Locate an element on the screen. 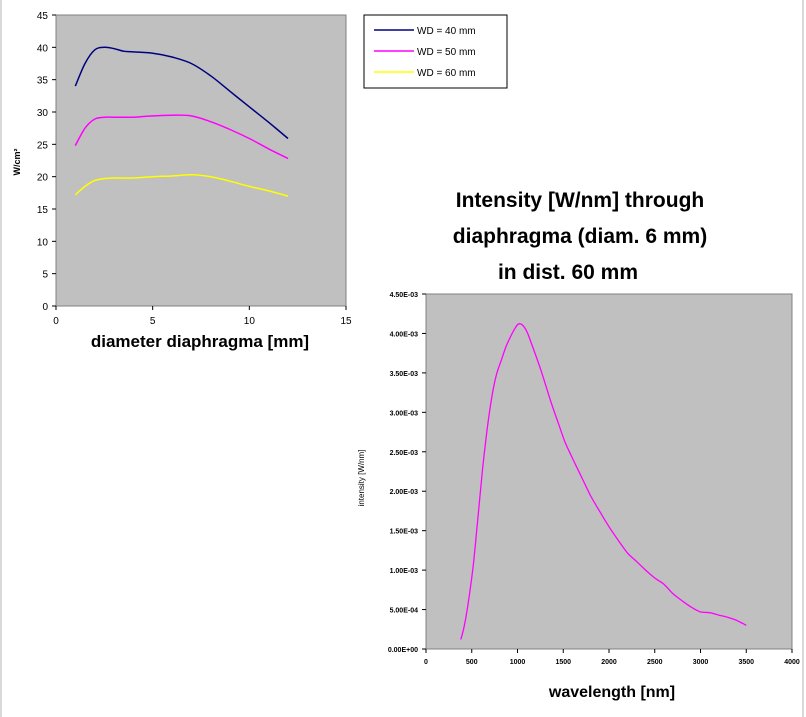  chart2-x-tick-label: 3500 is located at coordinates (746, 662).